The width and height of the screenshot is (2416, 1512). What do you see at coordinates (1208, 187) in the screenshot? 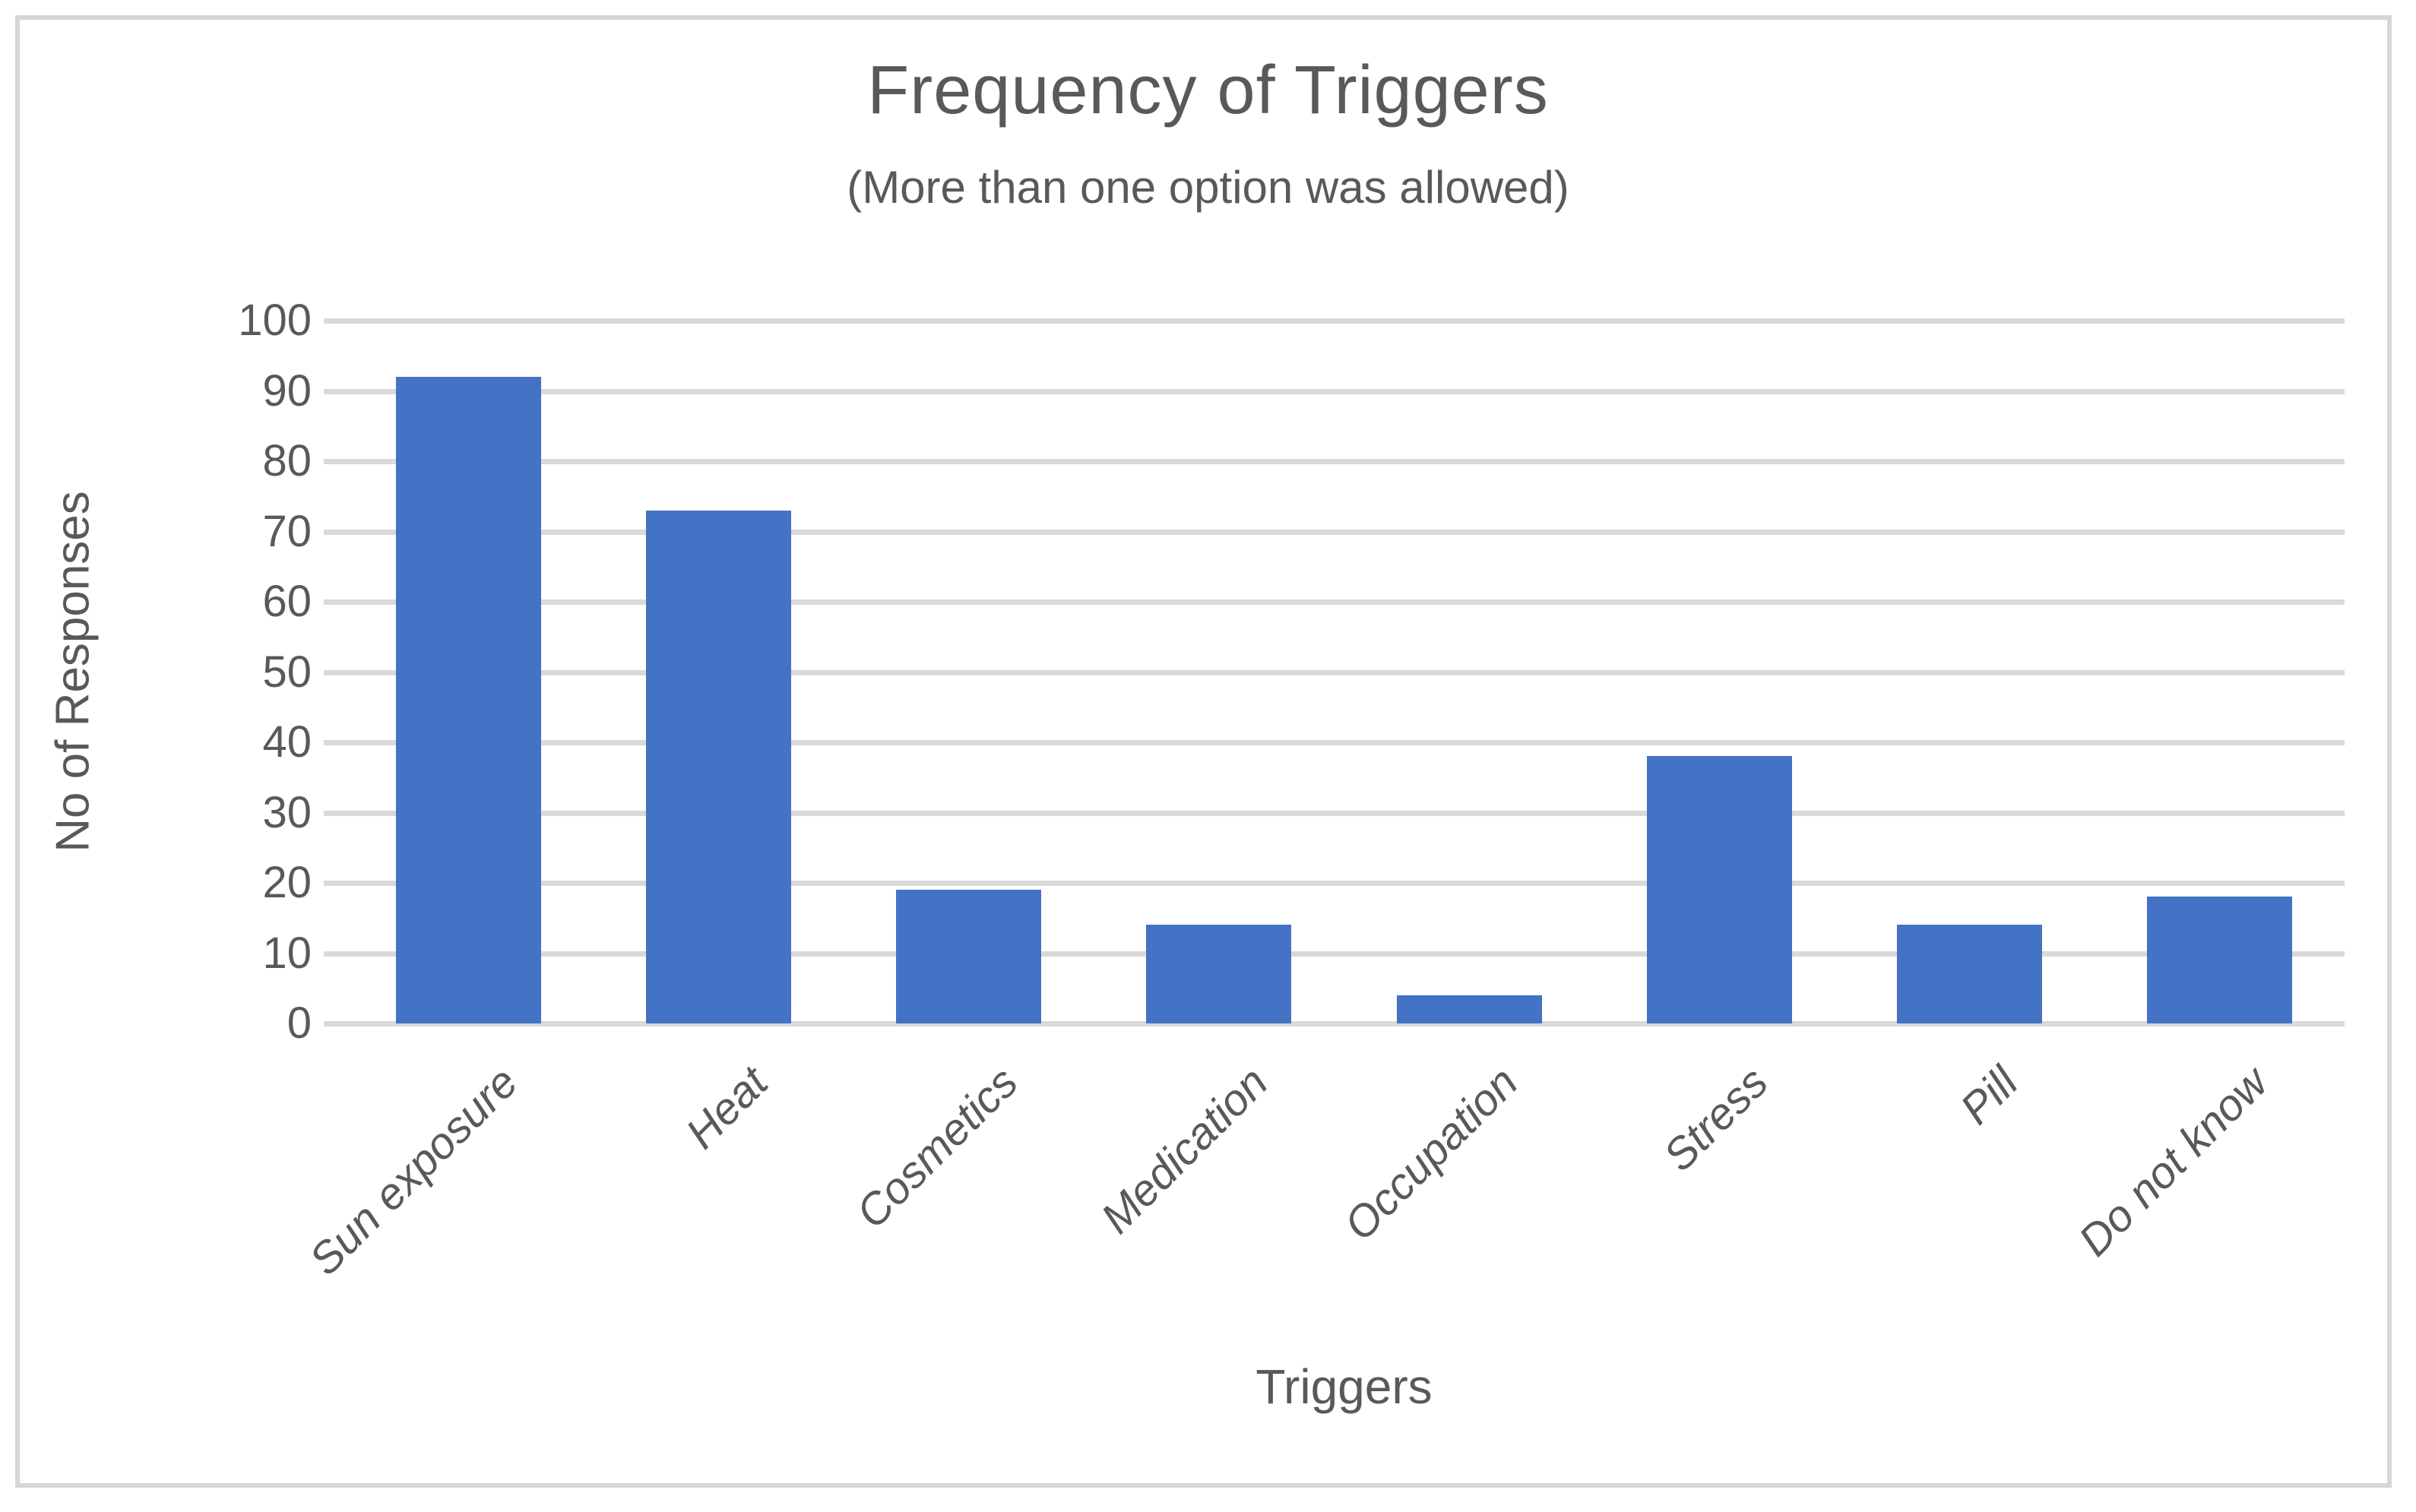
I see `chart-subtitle: (More than one option was allowed)` at bounding box center [1208, 187].